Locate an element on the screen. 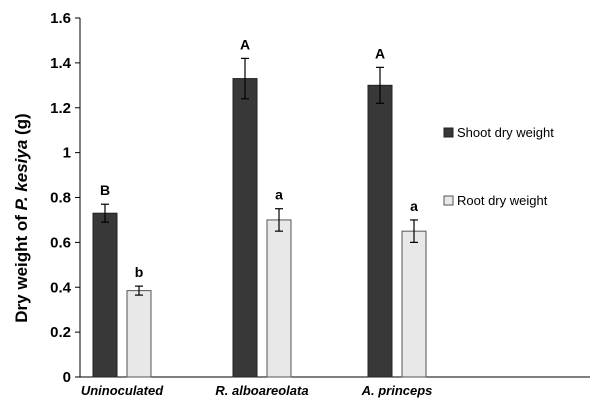 The image size is (593, 405). y-tick-label: 1.6 is located at coordinates (60, 18).